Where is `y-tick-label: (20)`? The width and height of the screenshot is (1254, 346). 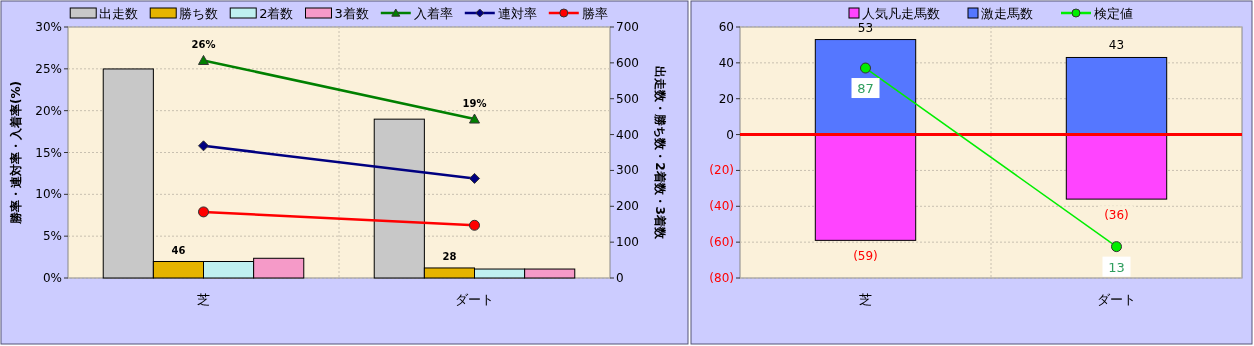 y-tick-label: (20) is located at coordinates (721, 170).